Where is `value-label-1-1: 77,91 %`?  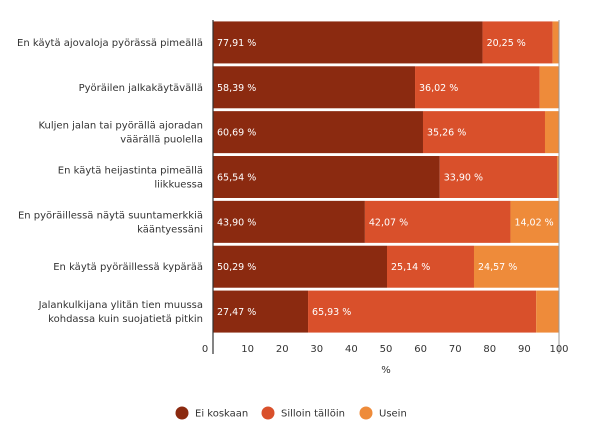 value-label-1-1: 77,91 % is located at coordinates (236, 43).